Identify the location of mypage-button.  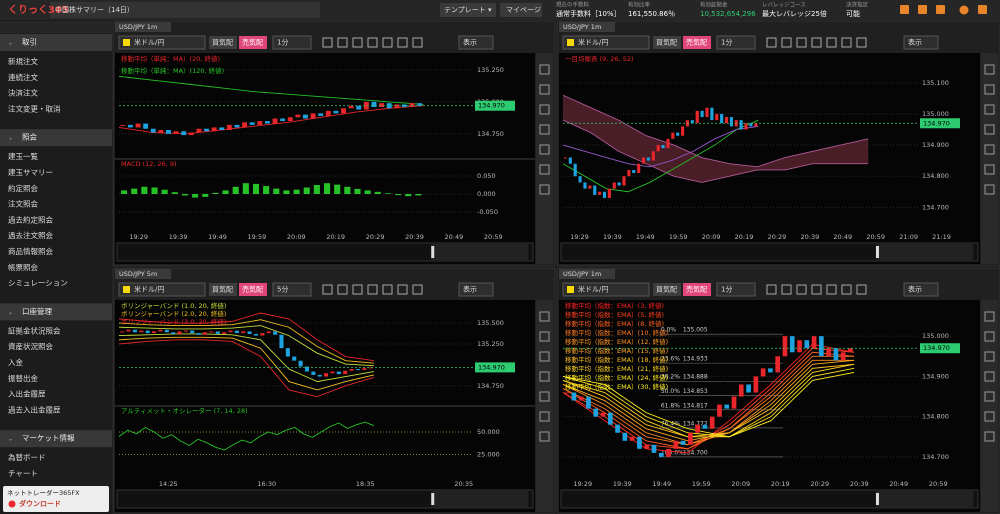
(521, 10).